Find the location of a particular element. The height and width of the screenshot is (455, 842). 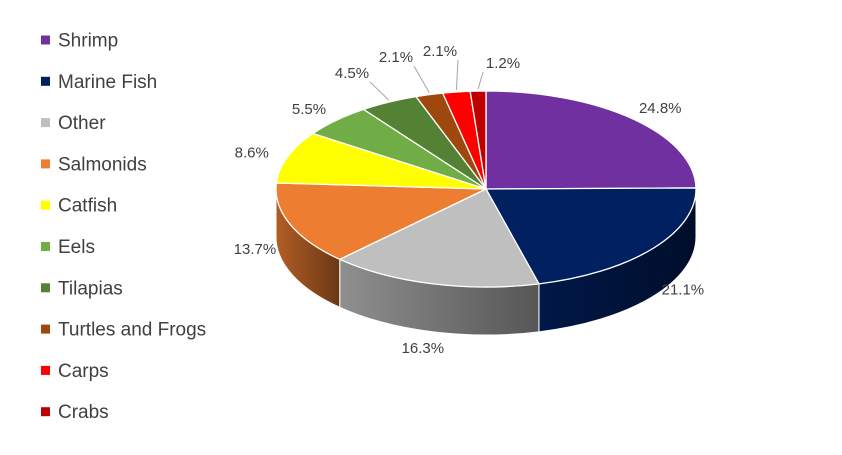

legend-label-crabs: Crabs is located at coordinates (83, 412).